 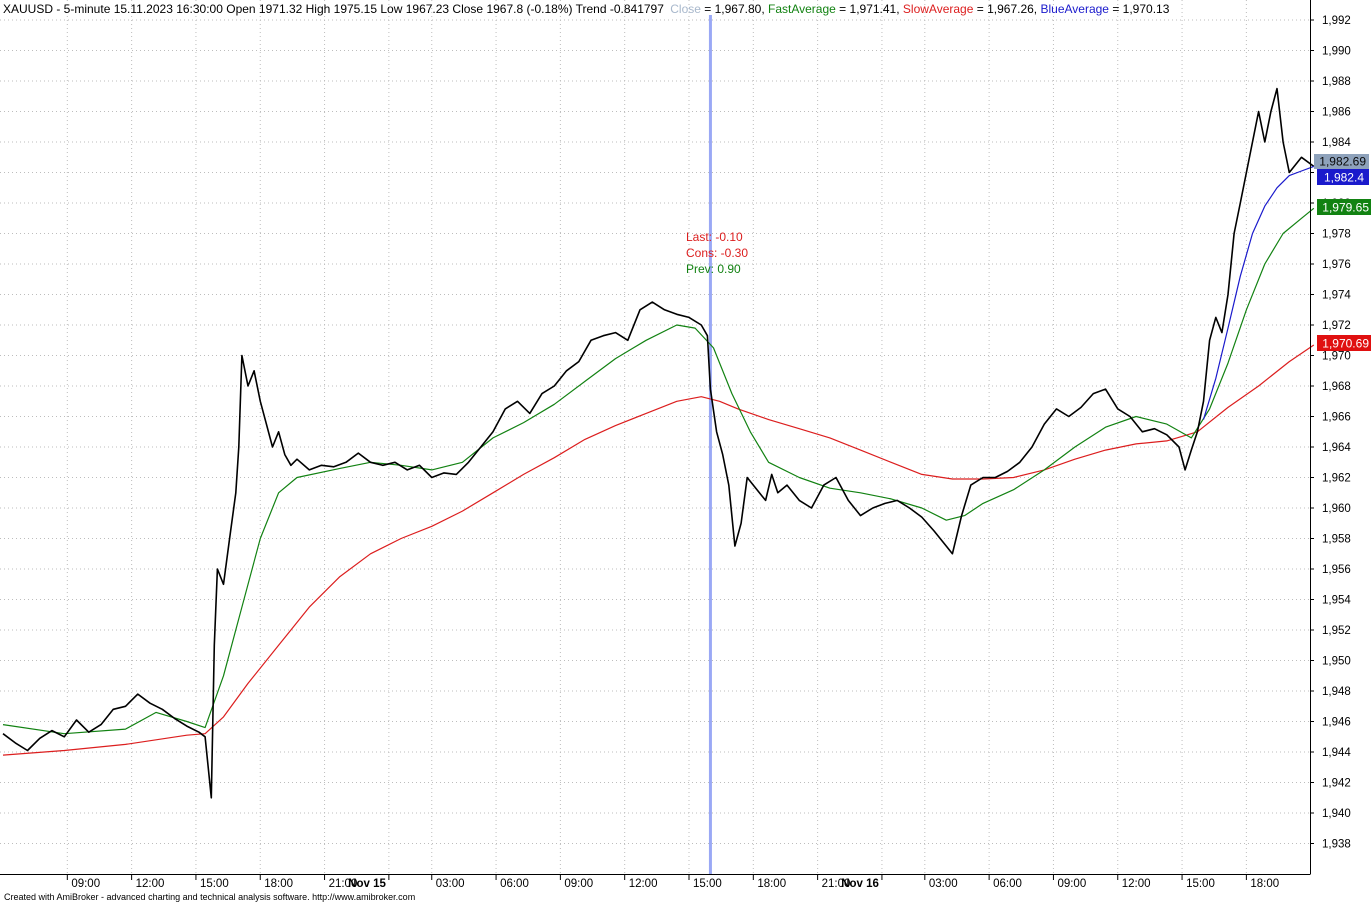 I want to click on x-tick-date-label: Nov 16, so click(x=860, y=884).